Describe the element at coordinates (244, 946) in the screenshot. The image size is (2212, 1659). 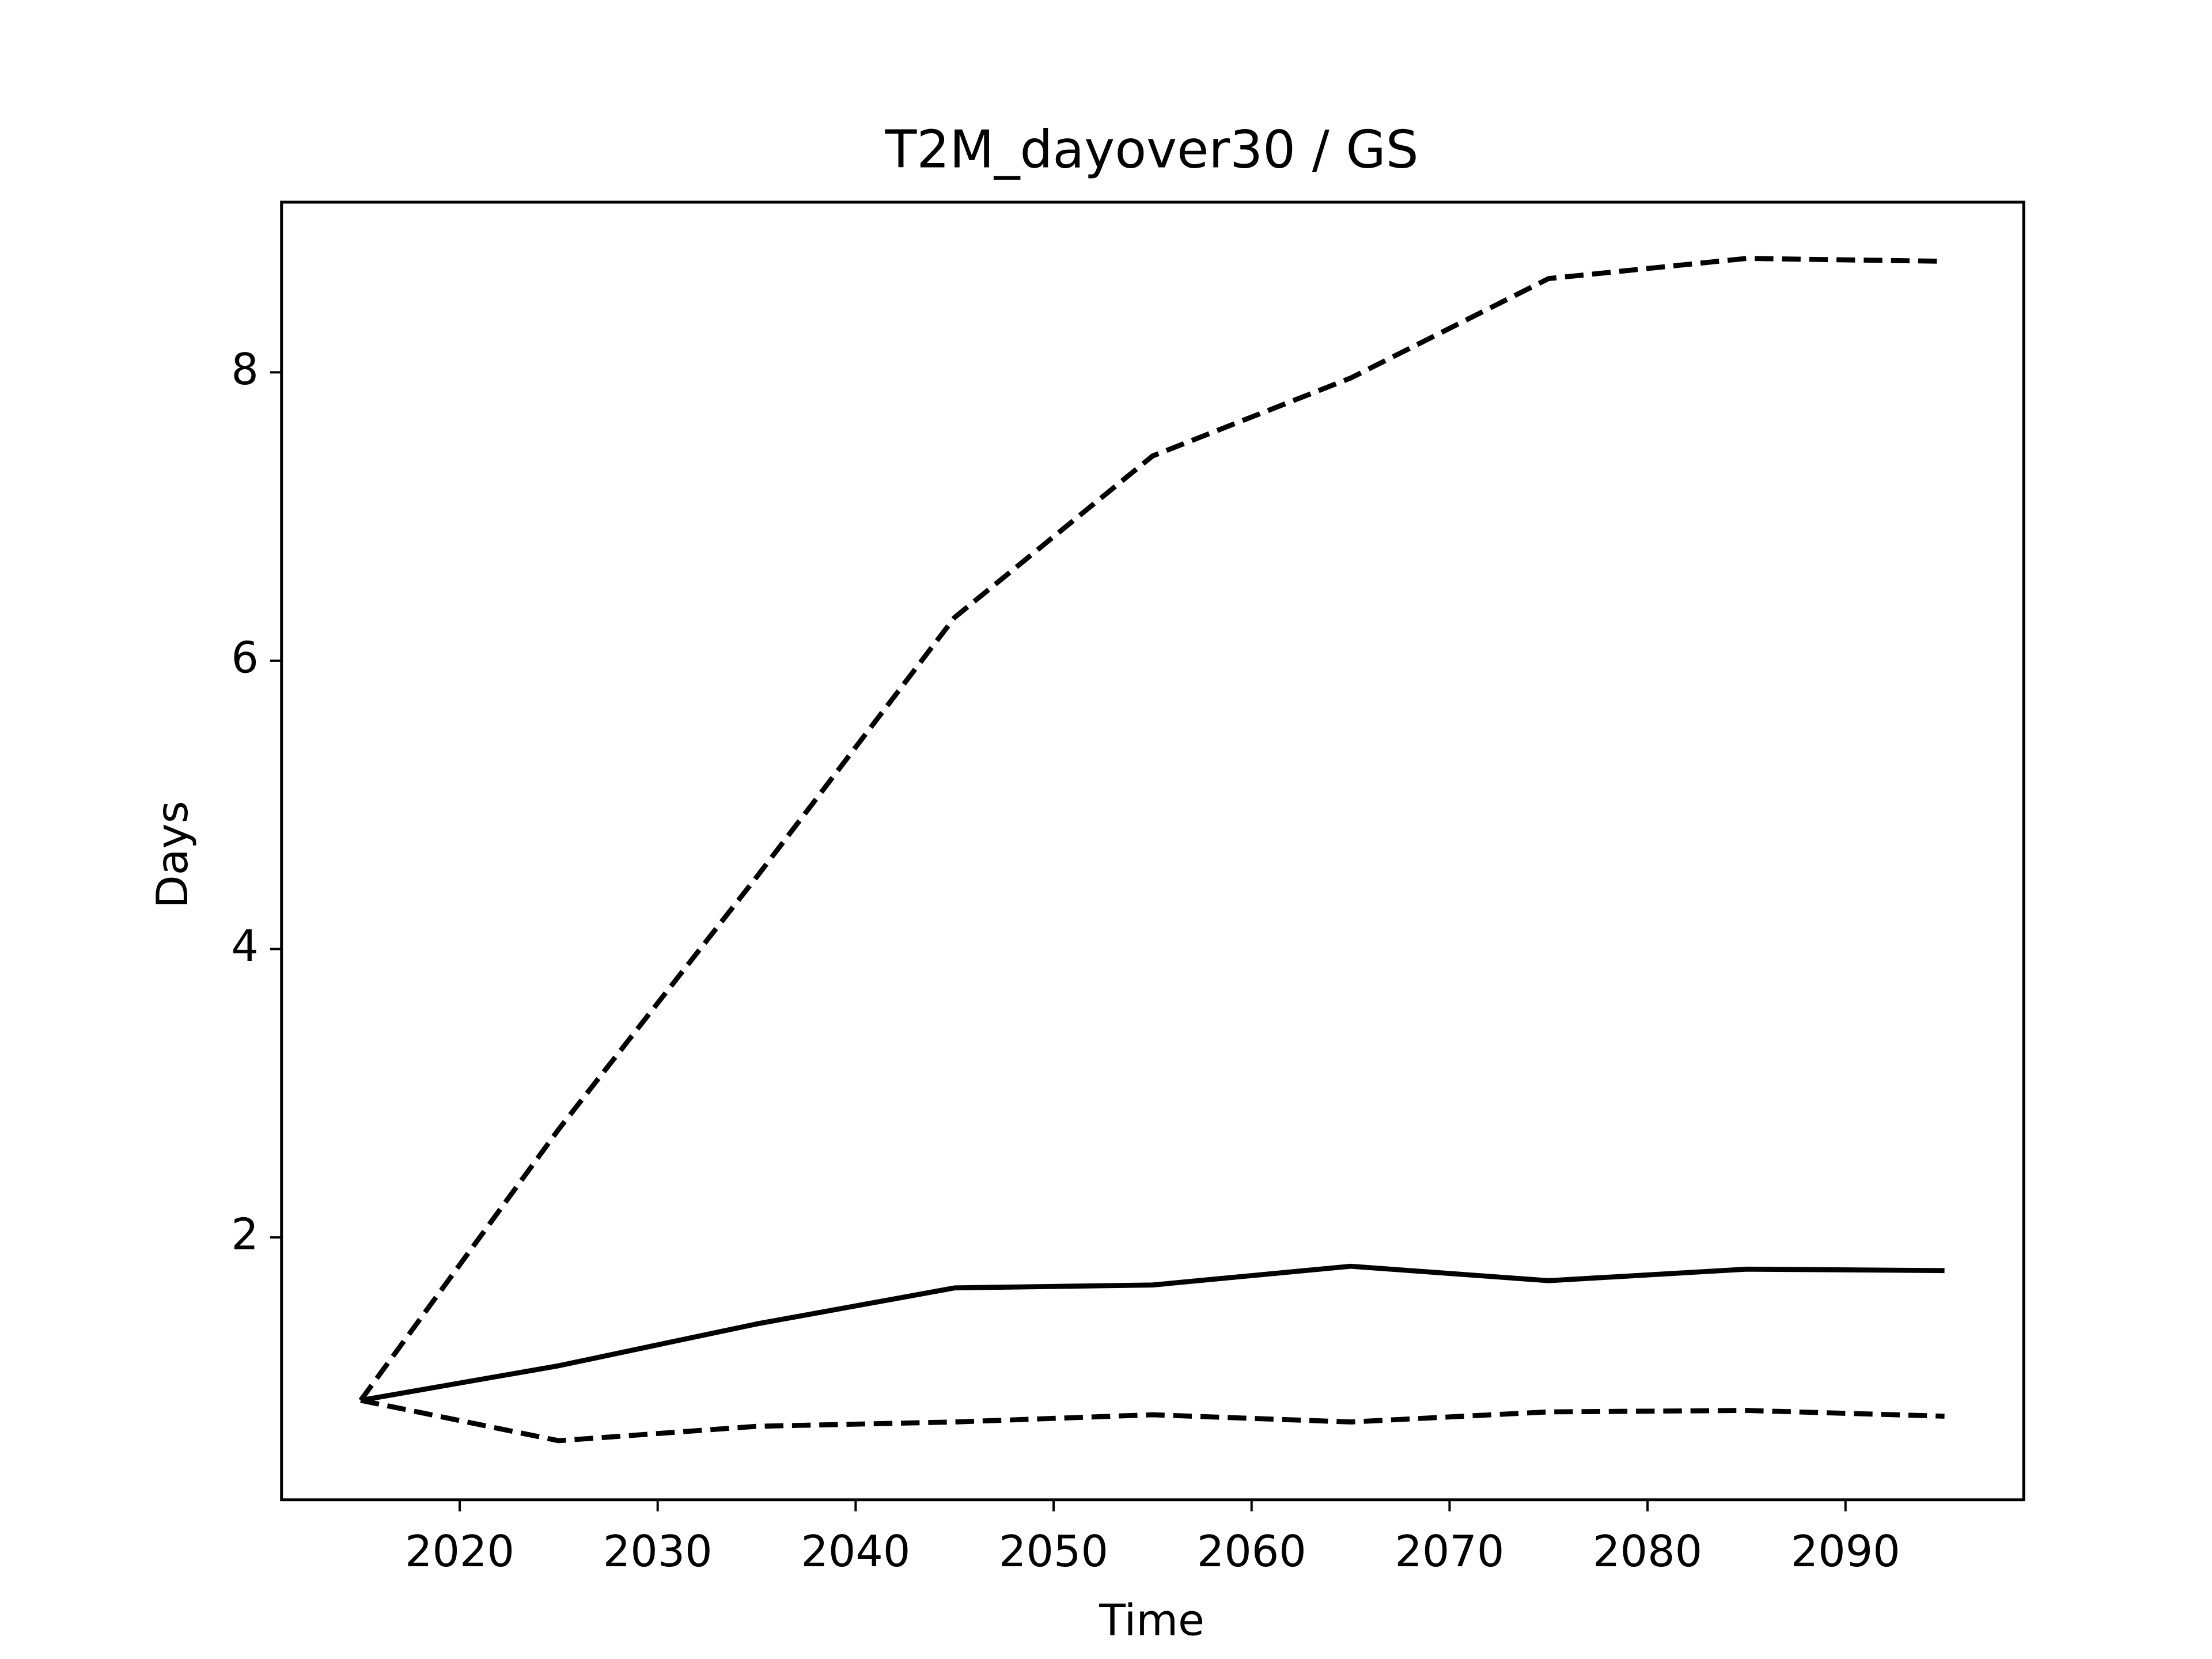
I see `y-tick-label: 4` at that location.